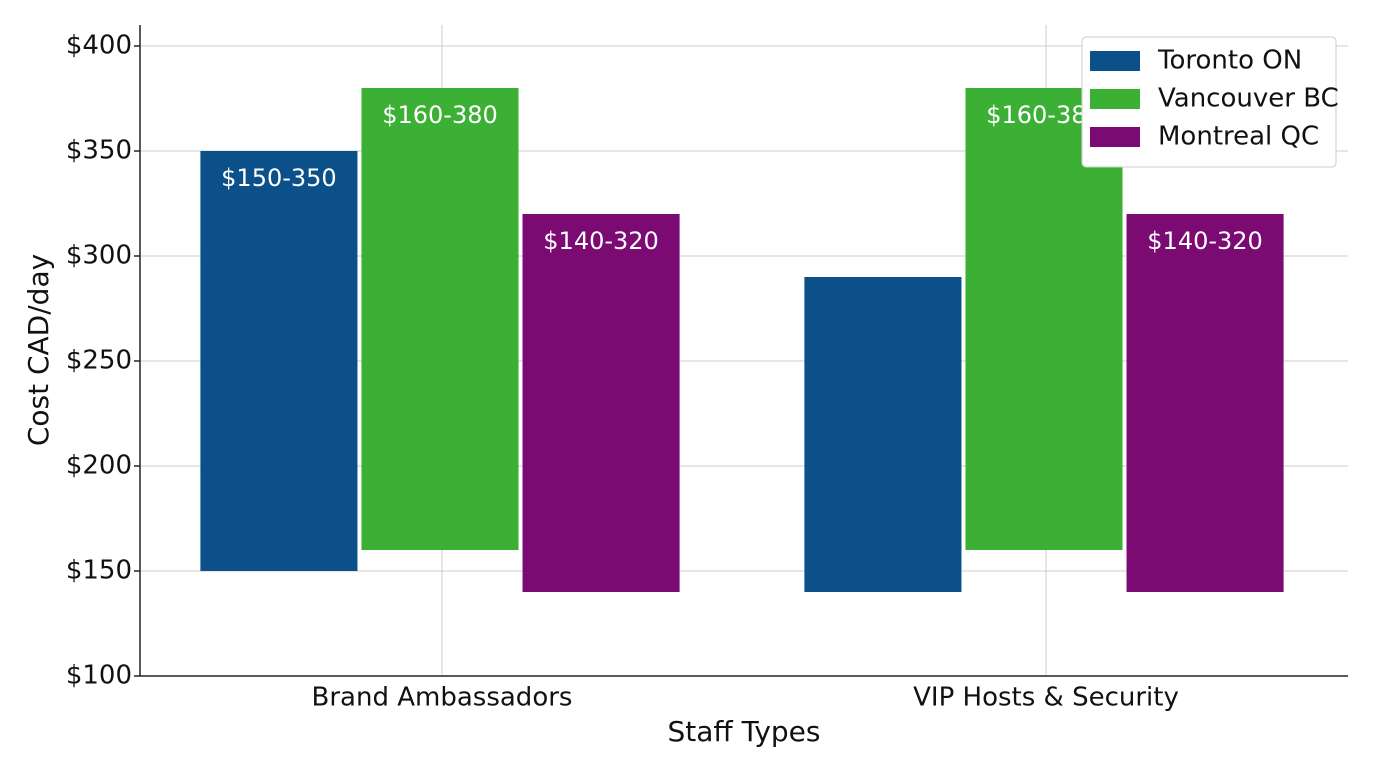  Describe the element at coordinates (743, 731) in the screenshot. I see `x-axis-label: Staff Types` at that location.